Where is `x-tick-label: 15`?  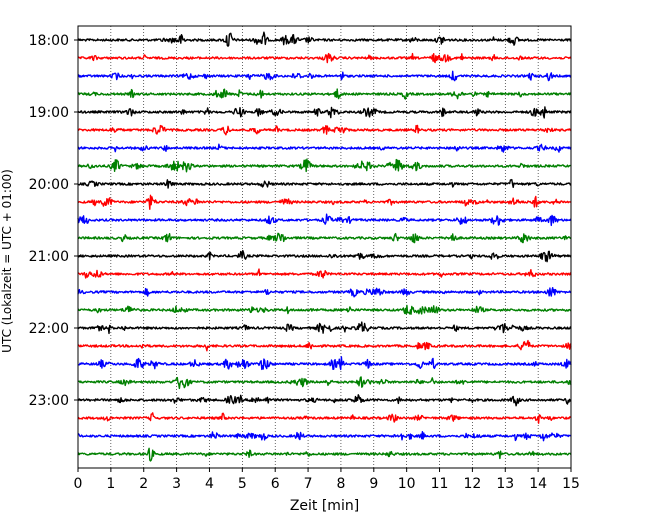 x-tick-label: 15 is located at coordinates (571, 484).